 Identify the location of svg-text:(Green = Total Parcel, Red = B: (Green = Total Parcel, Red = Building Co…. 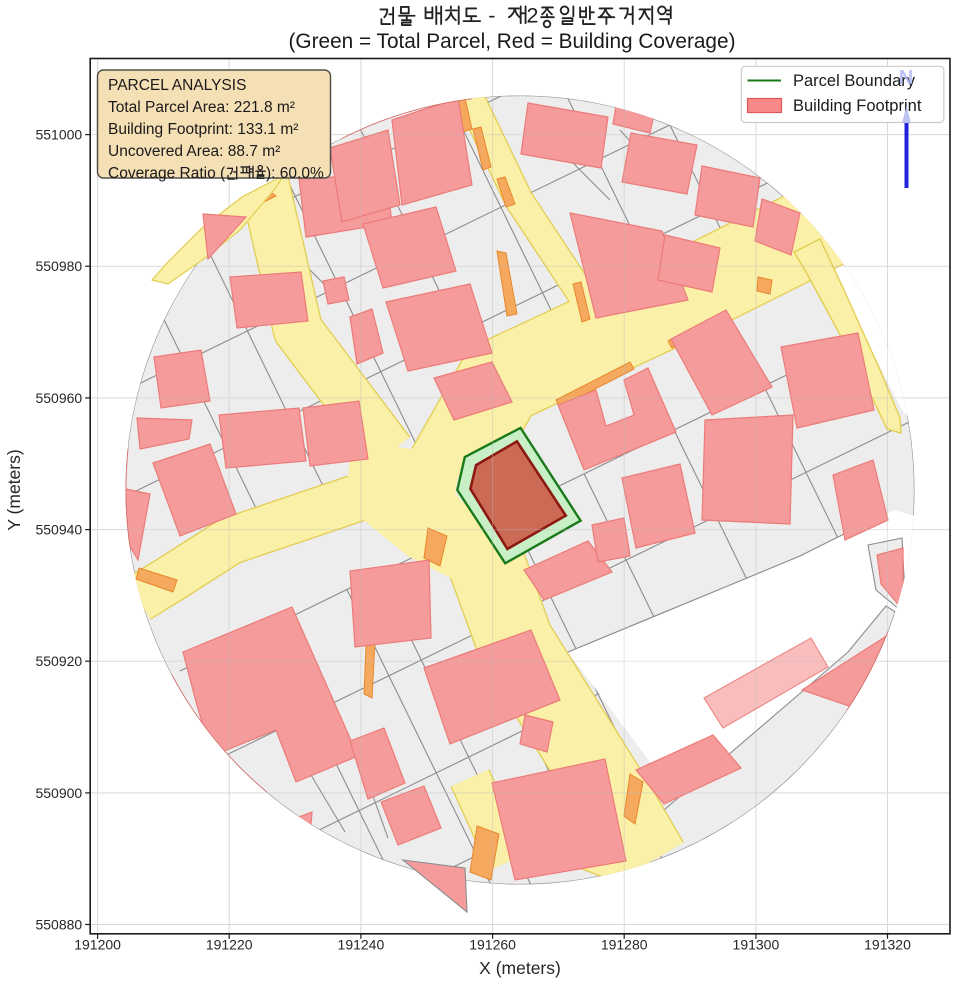
(512, 41).